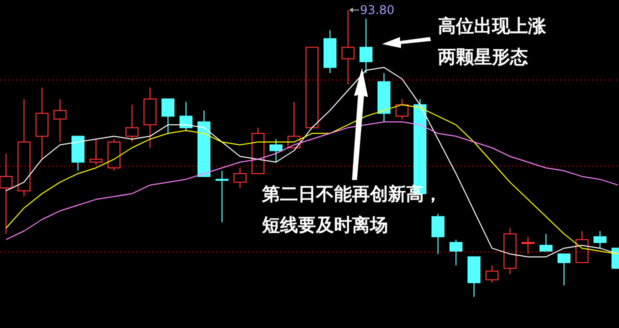  I want to click on annotation: 第二日不能再创新高，, so click(351, 194).